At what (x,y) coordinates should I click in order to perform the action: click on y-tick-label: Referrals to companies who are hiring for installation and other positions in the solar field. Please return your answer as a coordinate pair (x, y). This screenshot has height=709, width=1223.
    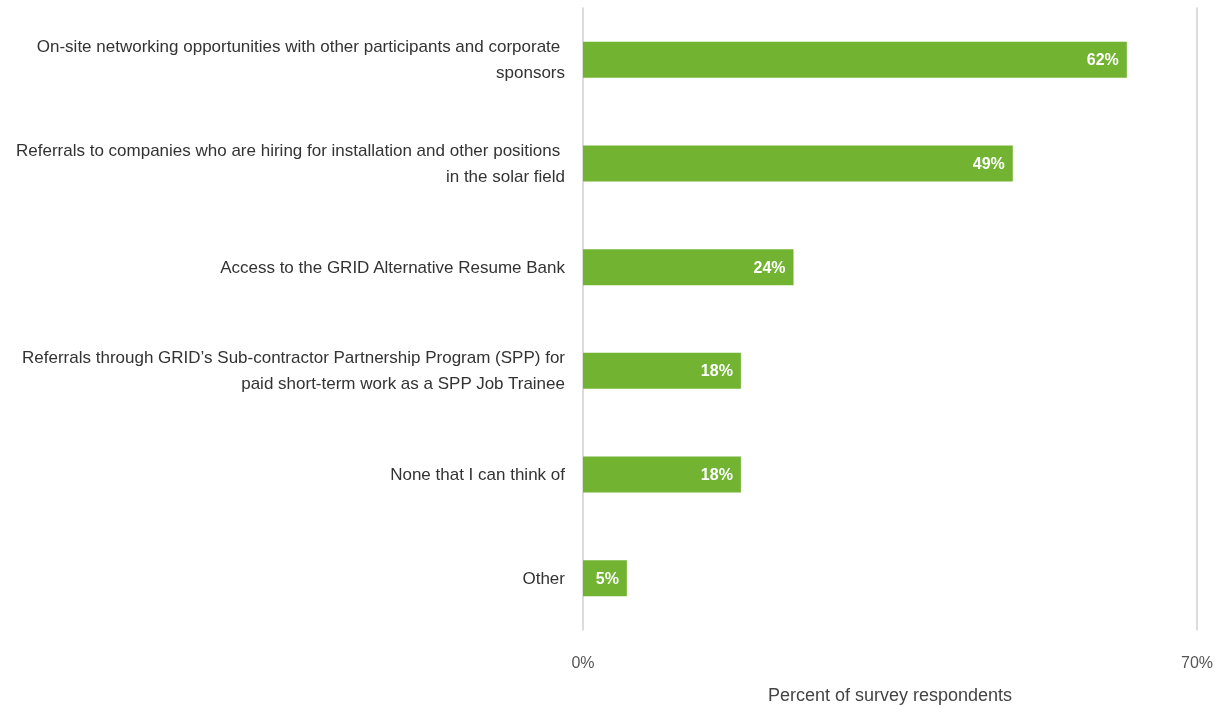
    Looking at the image, I should click on (290, 163).